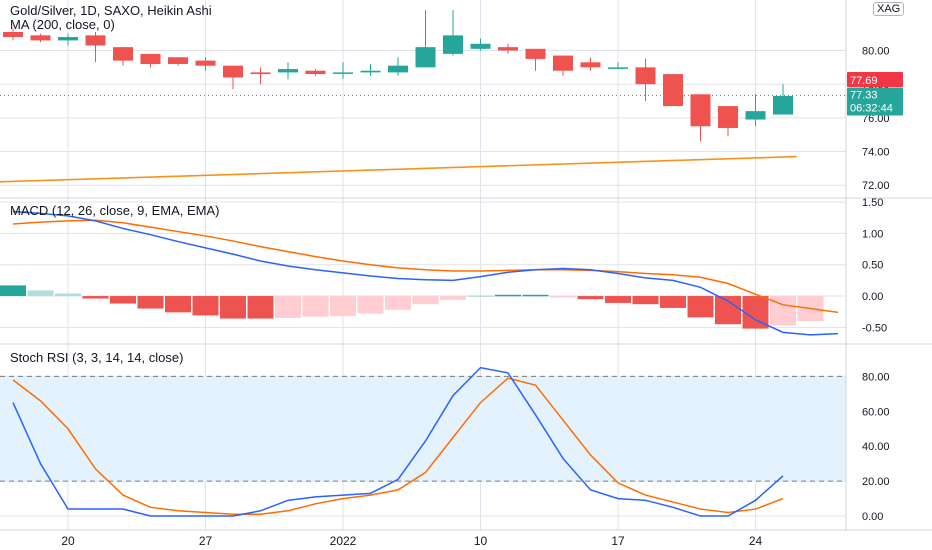  What do you see at coordinates (872, 203) in the screenshot?
I see `macd-y-tick-label: 1.50` at bounding box center [872, 203].